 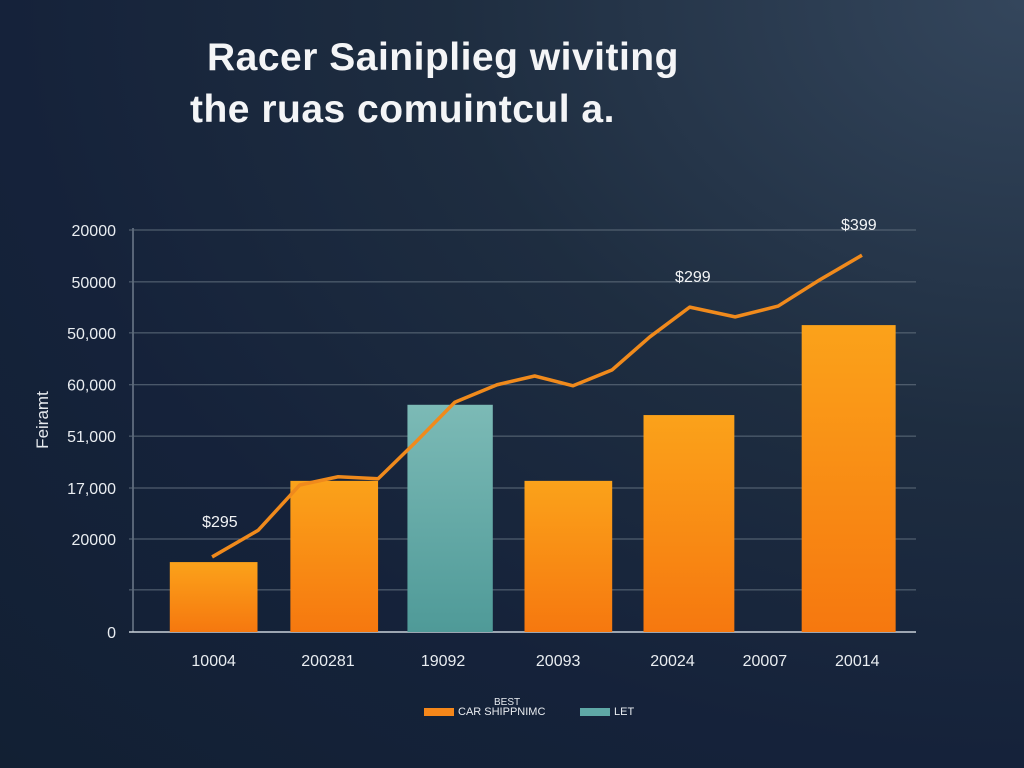 I want to click on legend-entry-let: LET, so click(x=607, y=712).